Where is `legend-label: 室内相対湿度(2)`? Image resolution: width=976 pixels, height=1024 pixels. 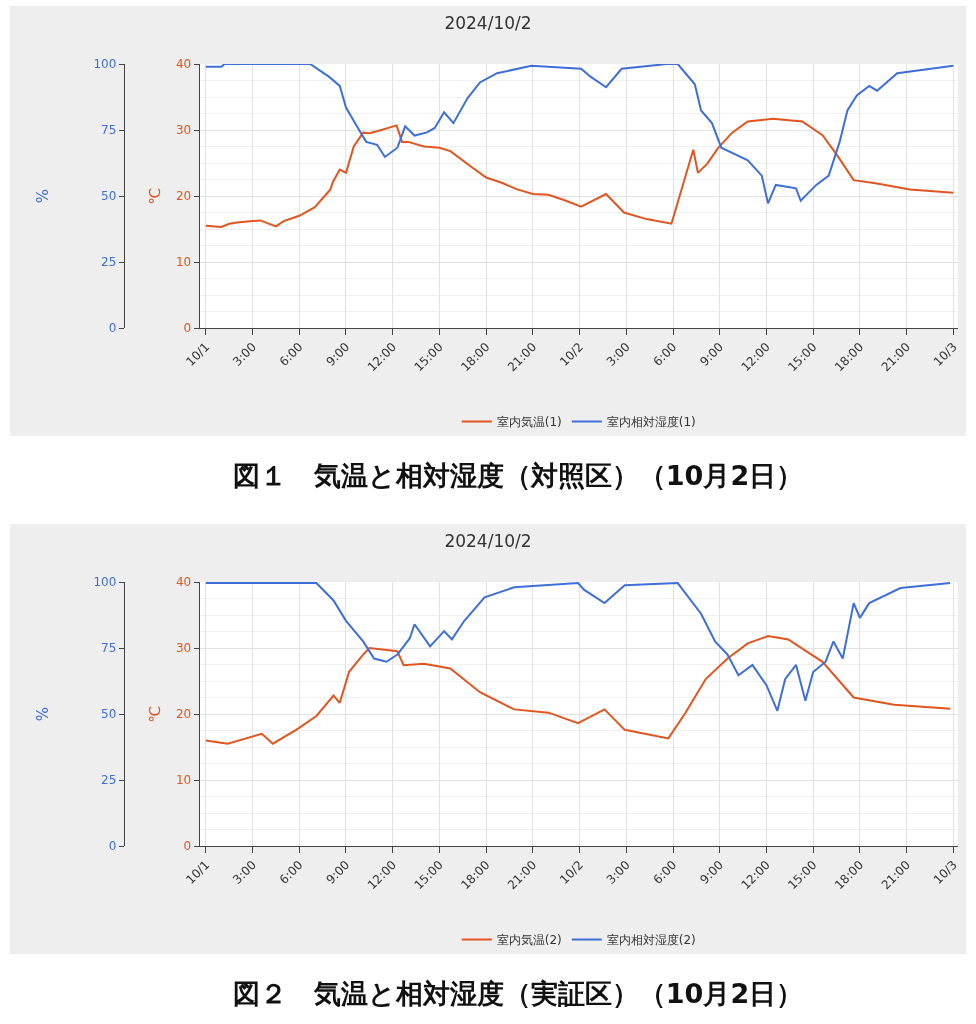
legend-label: 室内相対湿度(2) is located at coordinates (651, 940).